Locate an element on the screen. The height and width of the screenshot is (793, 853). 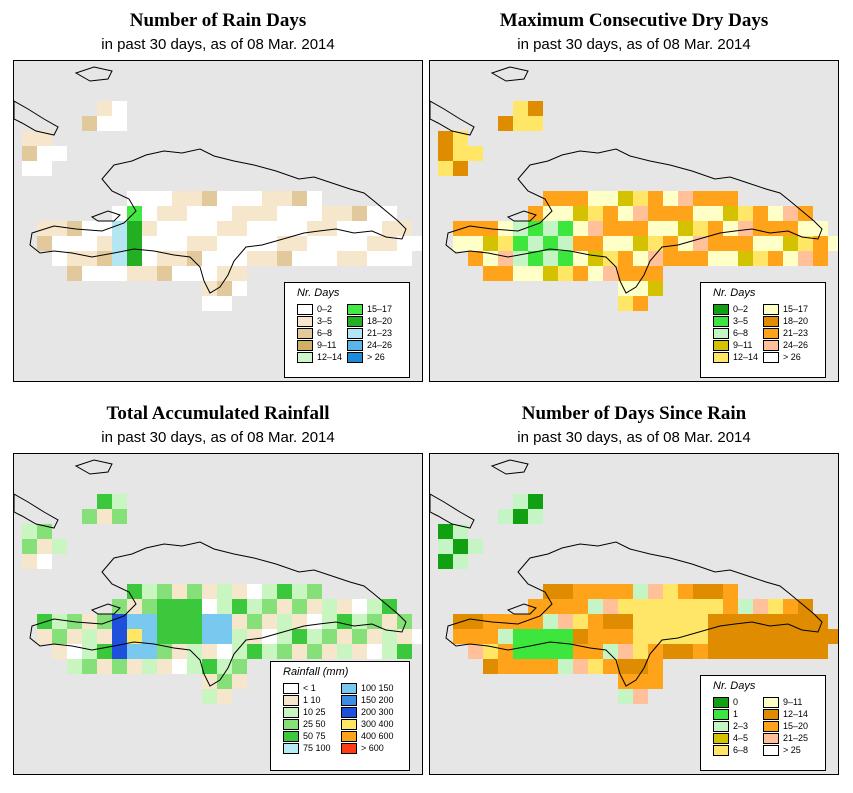
legend-item: 24–26 is located at coordinates (785, 345).